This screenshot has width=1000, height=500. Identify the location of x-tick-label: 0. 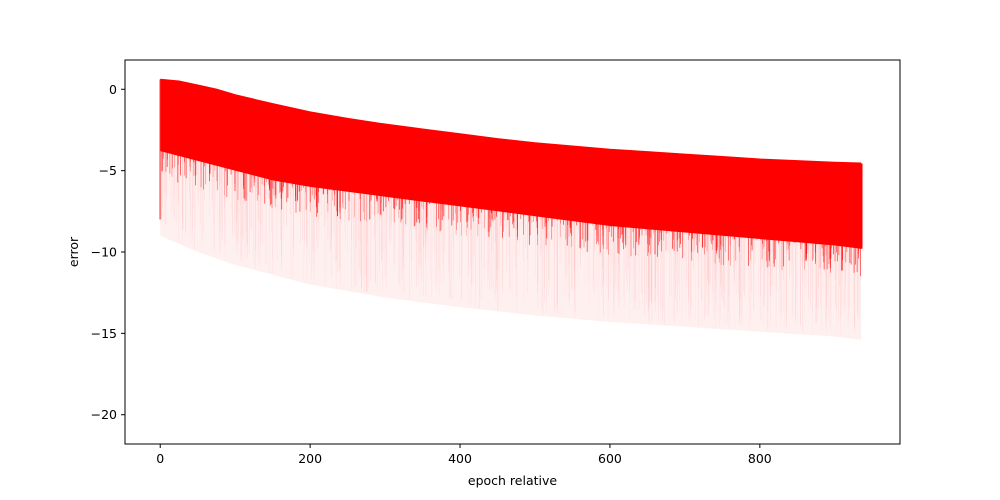
(160, 458).